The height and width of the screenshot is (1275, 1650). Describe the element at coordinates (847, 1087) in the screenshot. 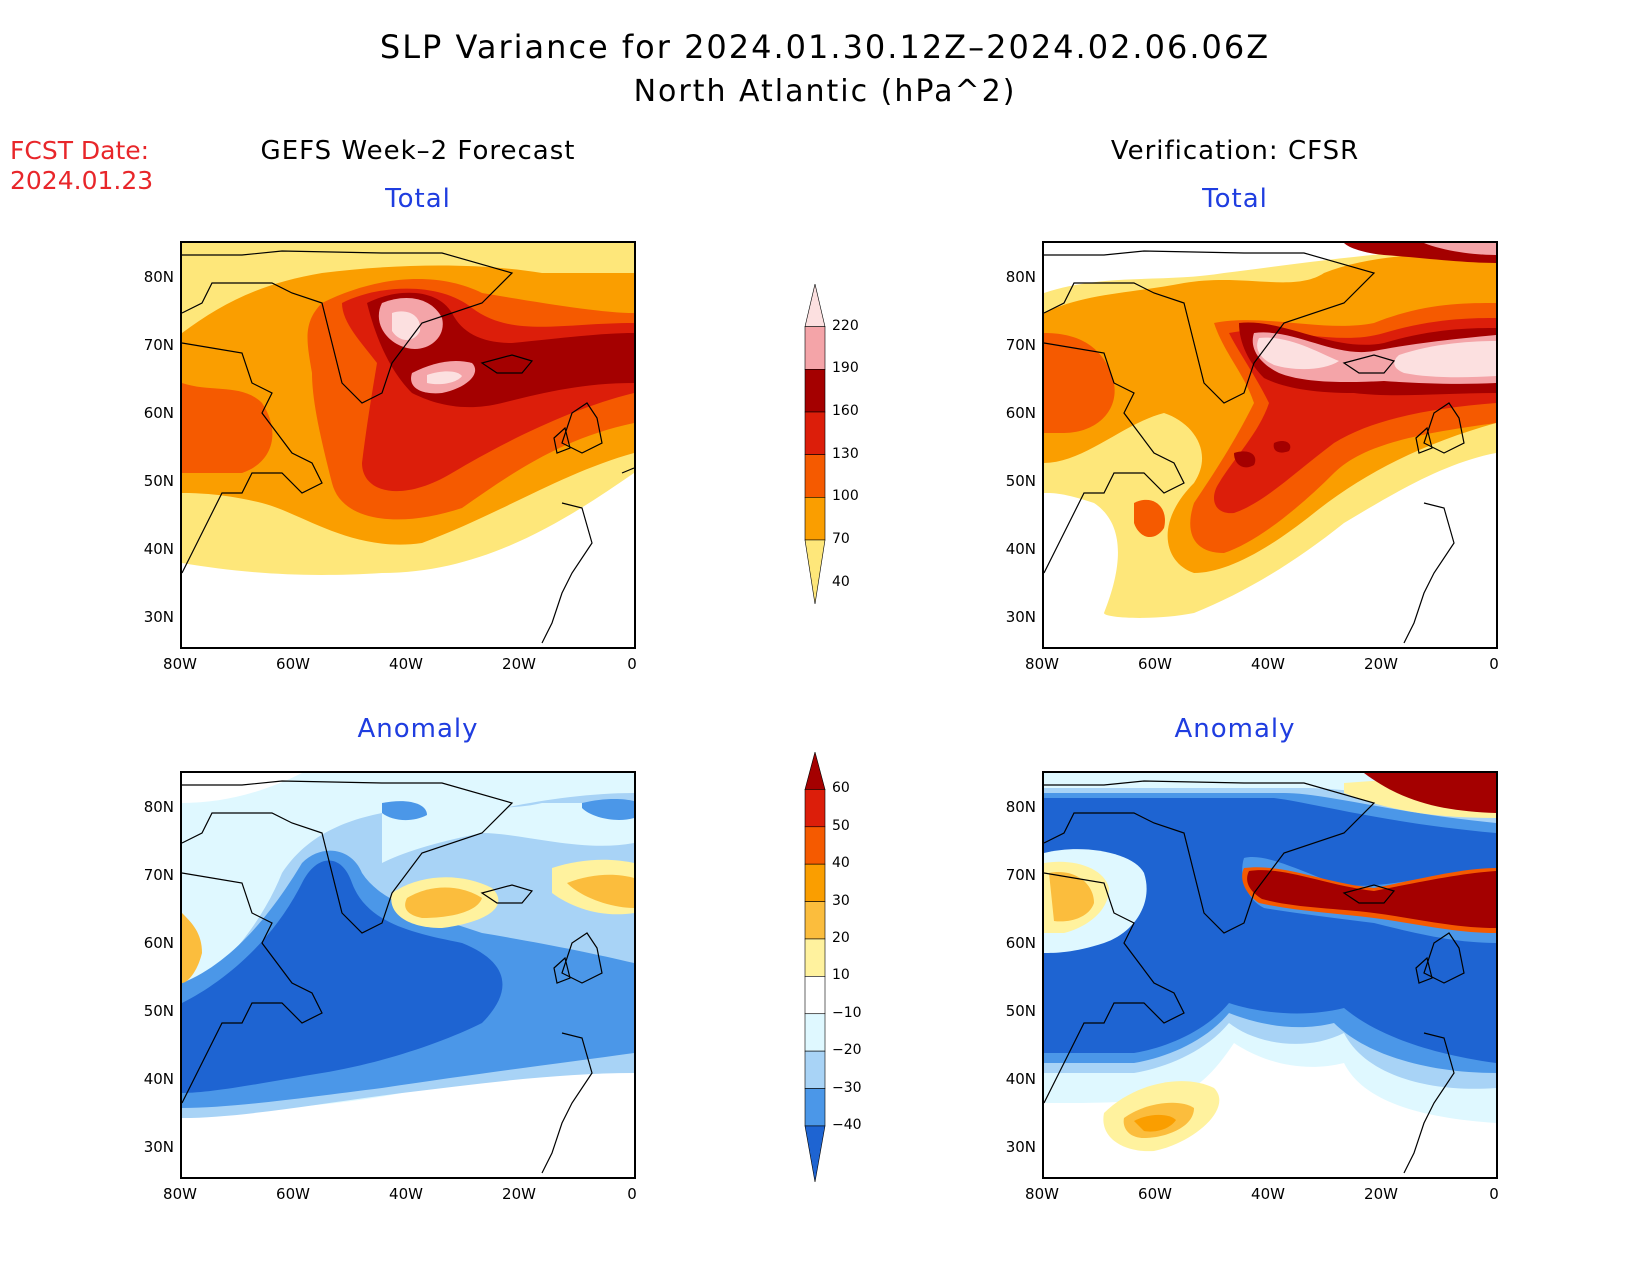

I see `colorbar-level-label: −30` at that location.